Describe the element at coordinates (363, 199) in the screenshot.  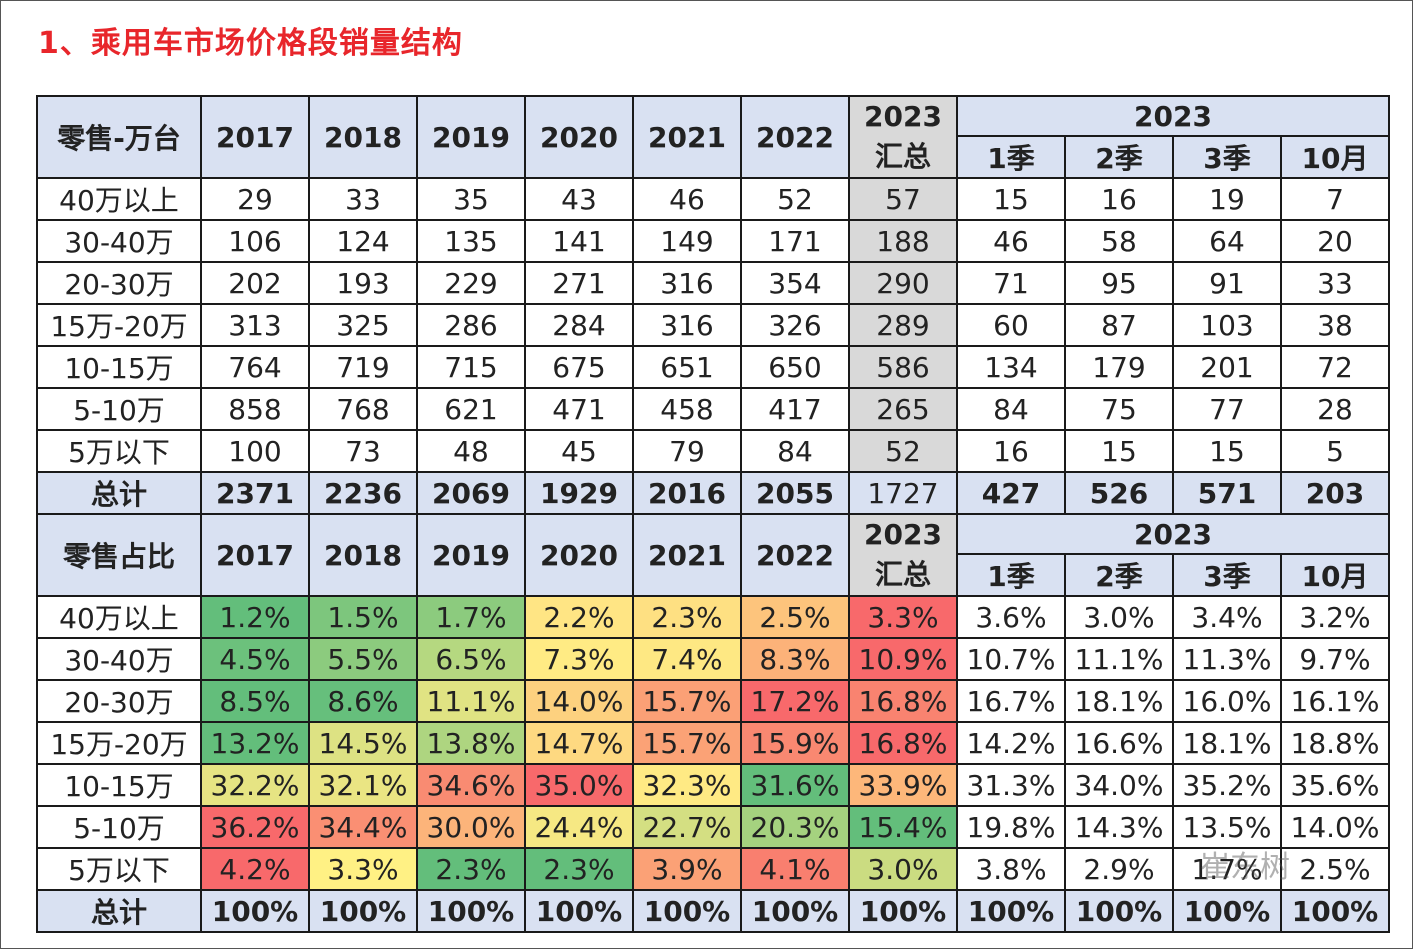
I see `value-cell: 33` at that location.